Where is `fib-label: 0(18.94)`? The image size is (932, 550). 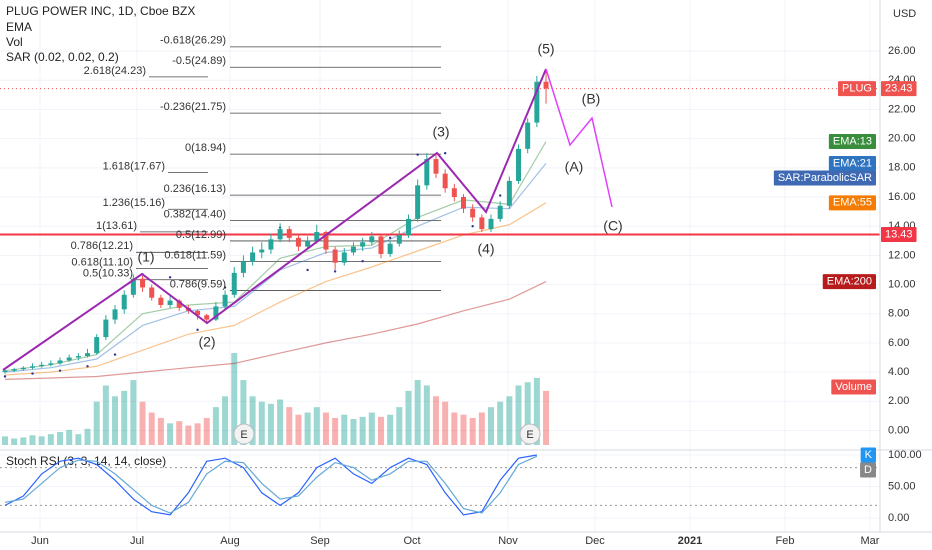 fib-label: 0(18.94) is located at coordinates (205, 148).